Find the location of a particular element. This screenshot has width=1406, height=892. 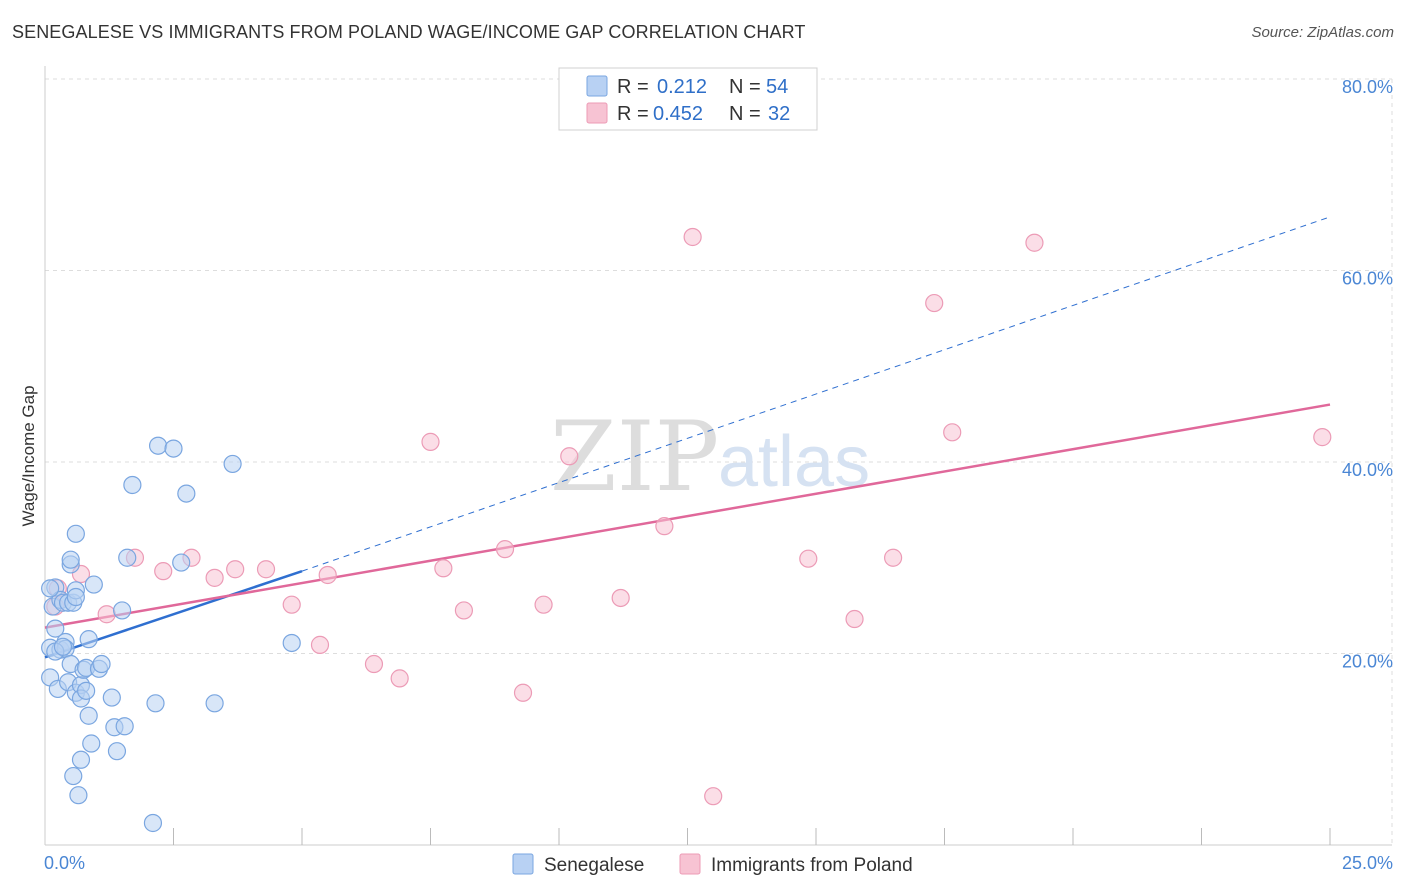

legend-r-value: 0.212 is located at coordinates (682, 87).